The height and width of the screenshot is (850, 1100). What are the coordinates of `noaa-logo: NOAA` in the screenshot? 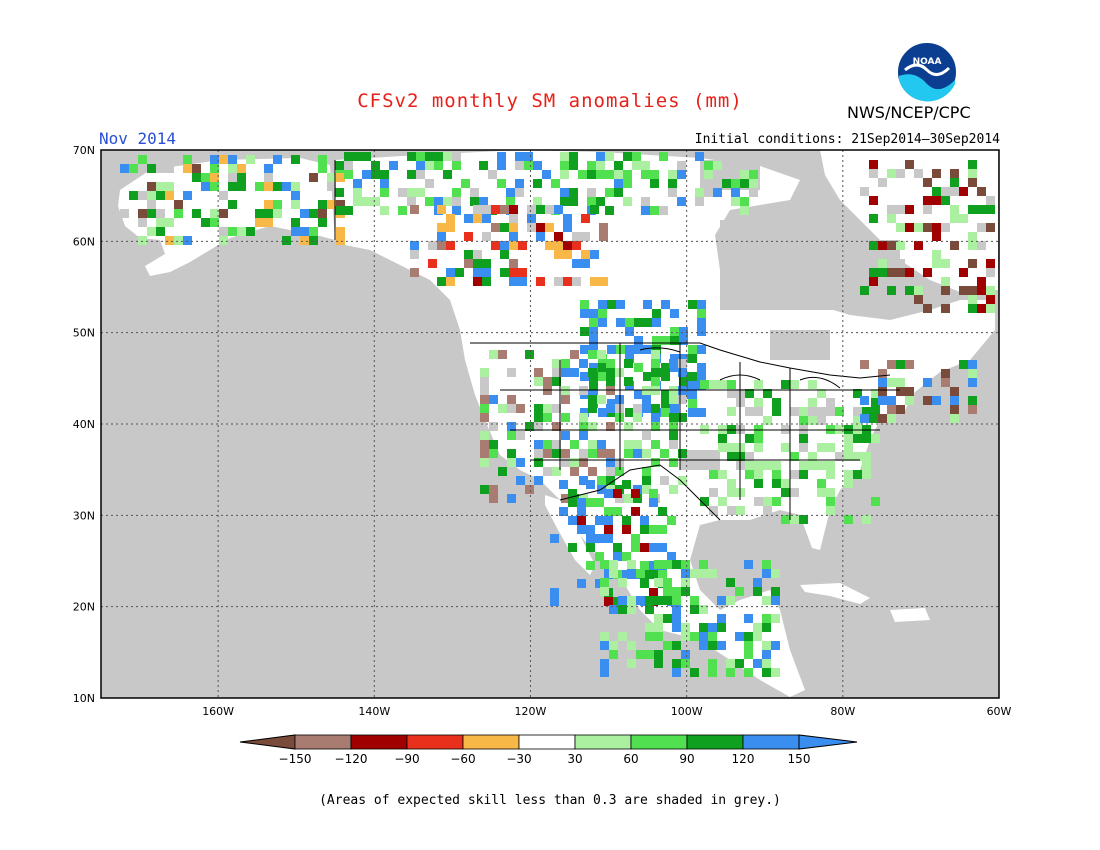 It's located at (927, 72).